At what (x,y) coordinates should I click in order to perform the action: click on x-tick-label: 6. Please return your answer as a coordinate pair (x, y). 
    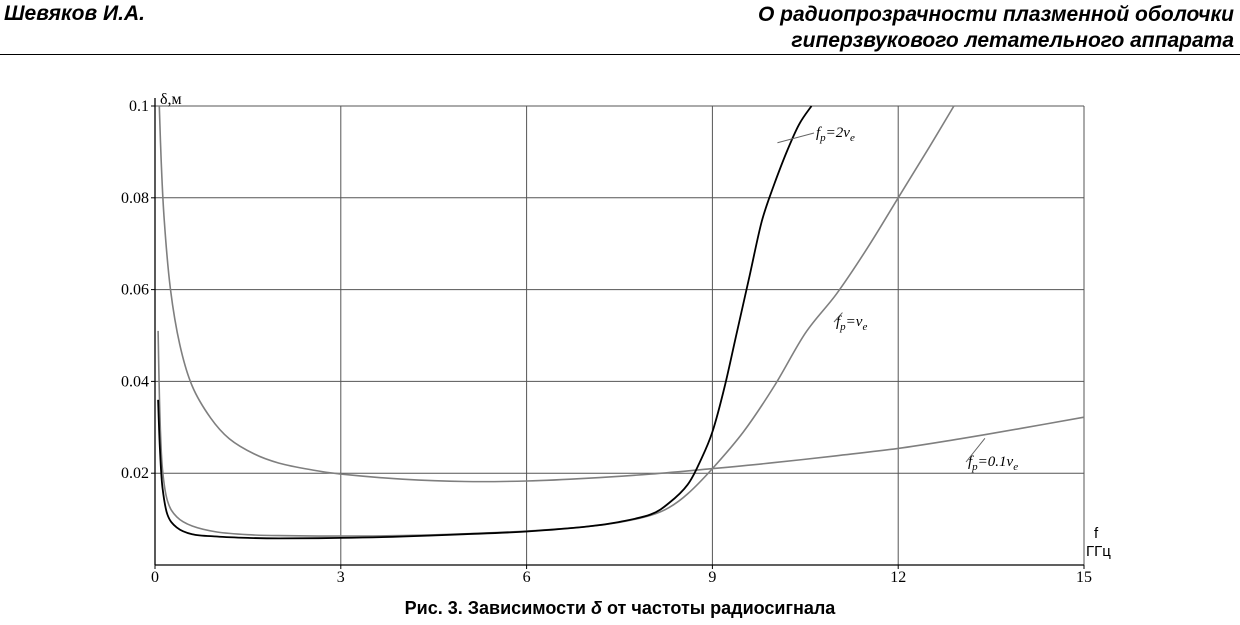
    Looking at the image, I should click on (527, 577).